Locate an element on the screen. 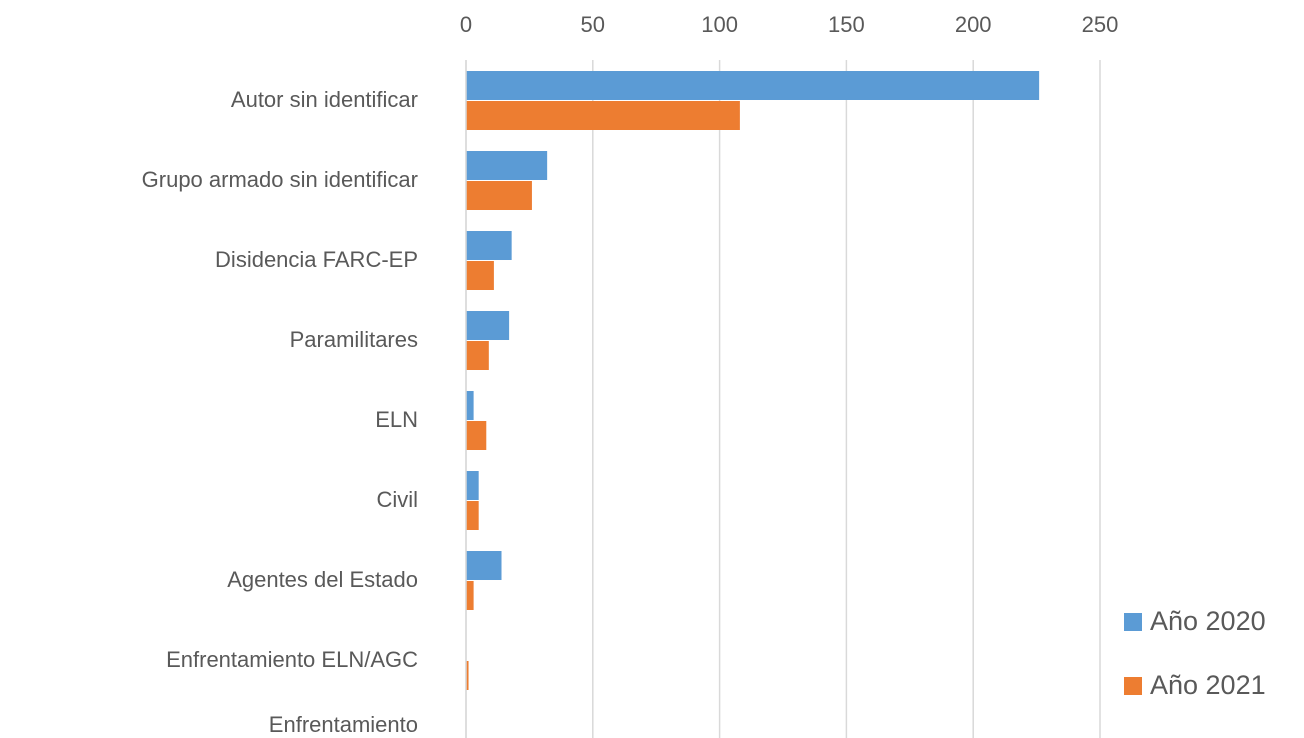 The image size is (1304, 738). y-tick-label: ELN is located at coordinates (396, 419).